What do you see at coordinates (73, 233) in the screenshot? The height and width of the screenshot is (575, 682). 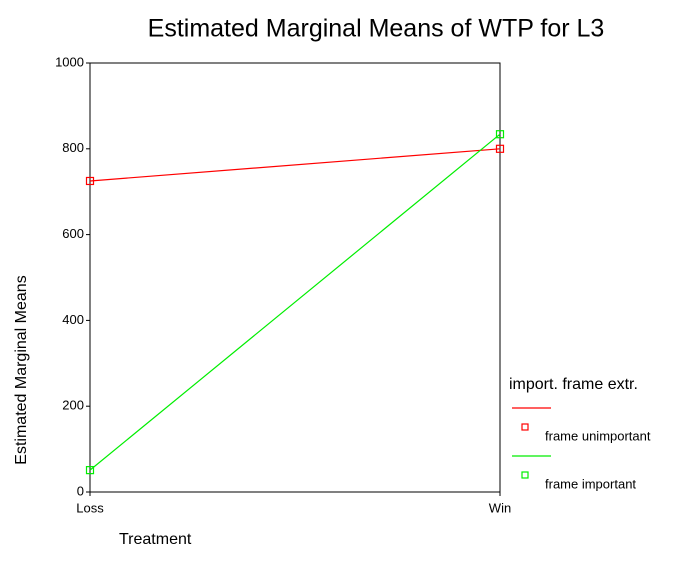 I see `y-tick-label: 600` at bounding box center [73, 233].